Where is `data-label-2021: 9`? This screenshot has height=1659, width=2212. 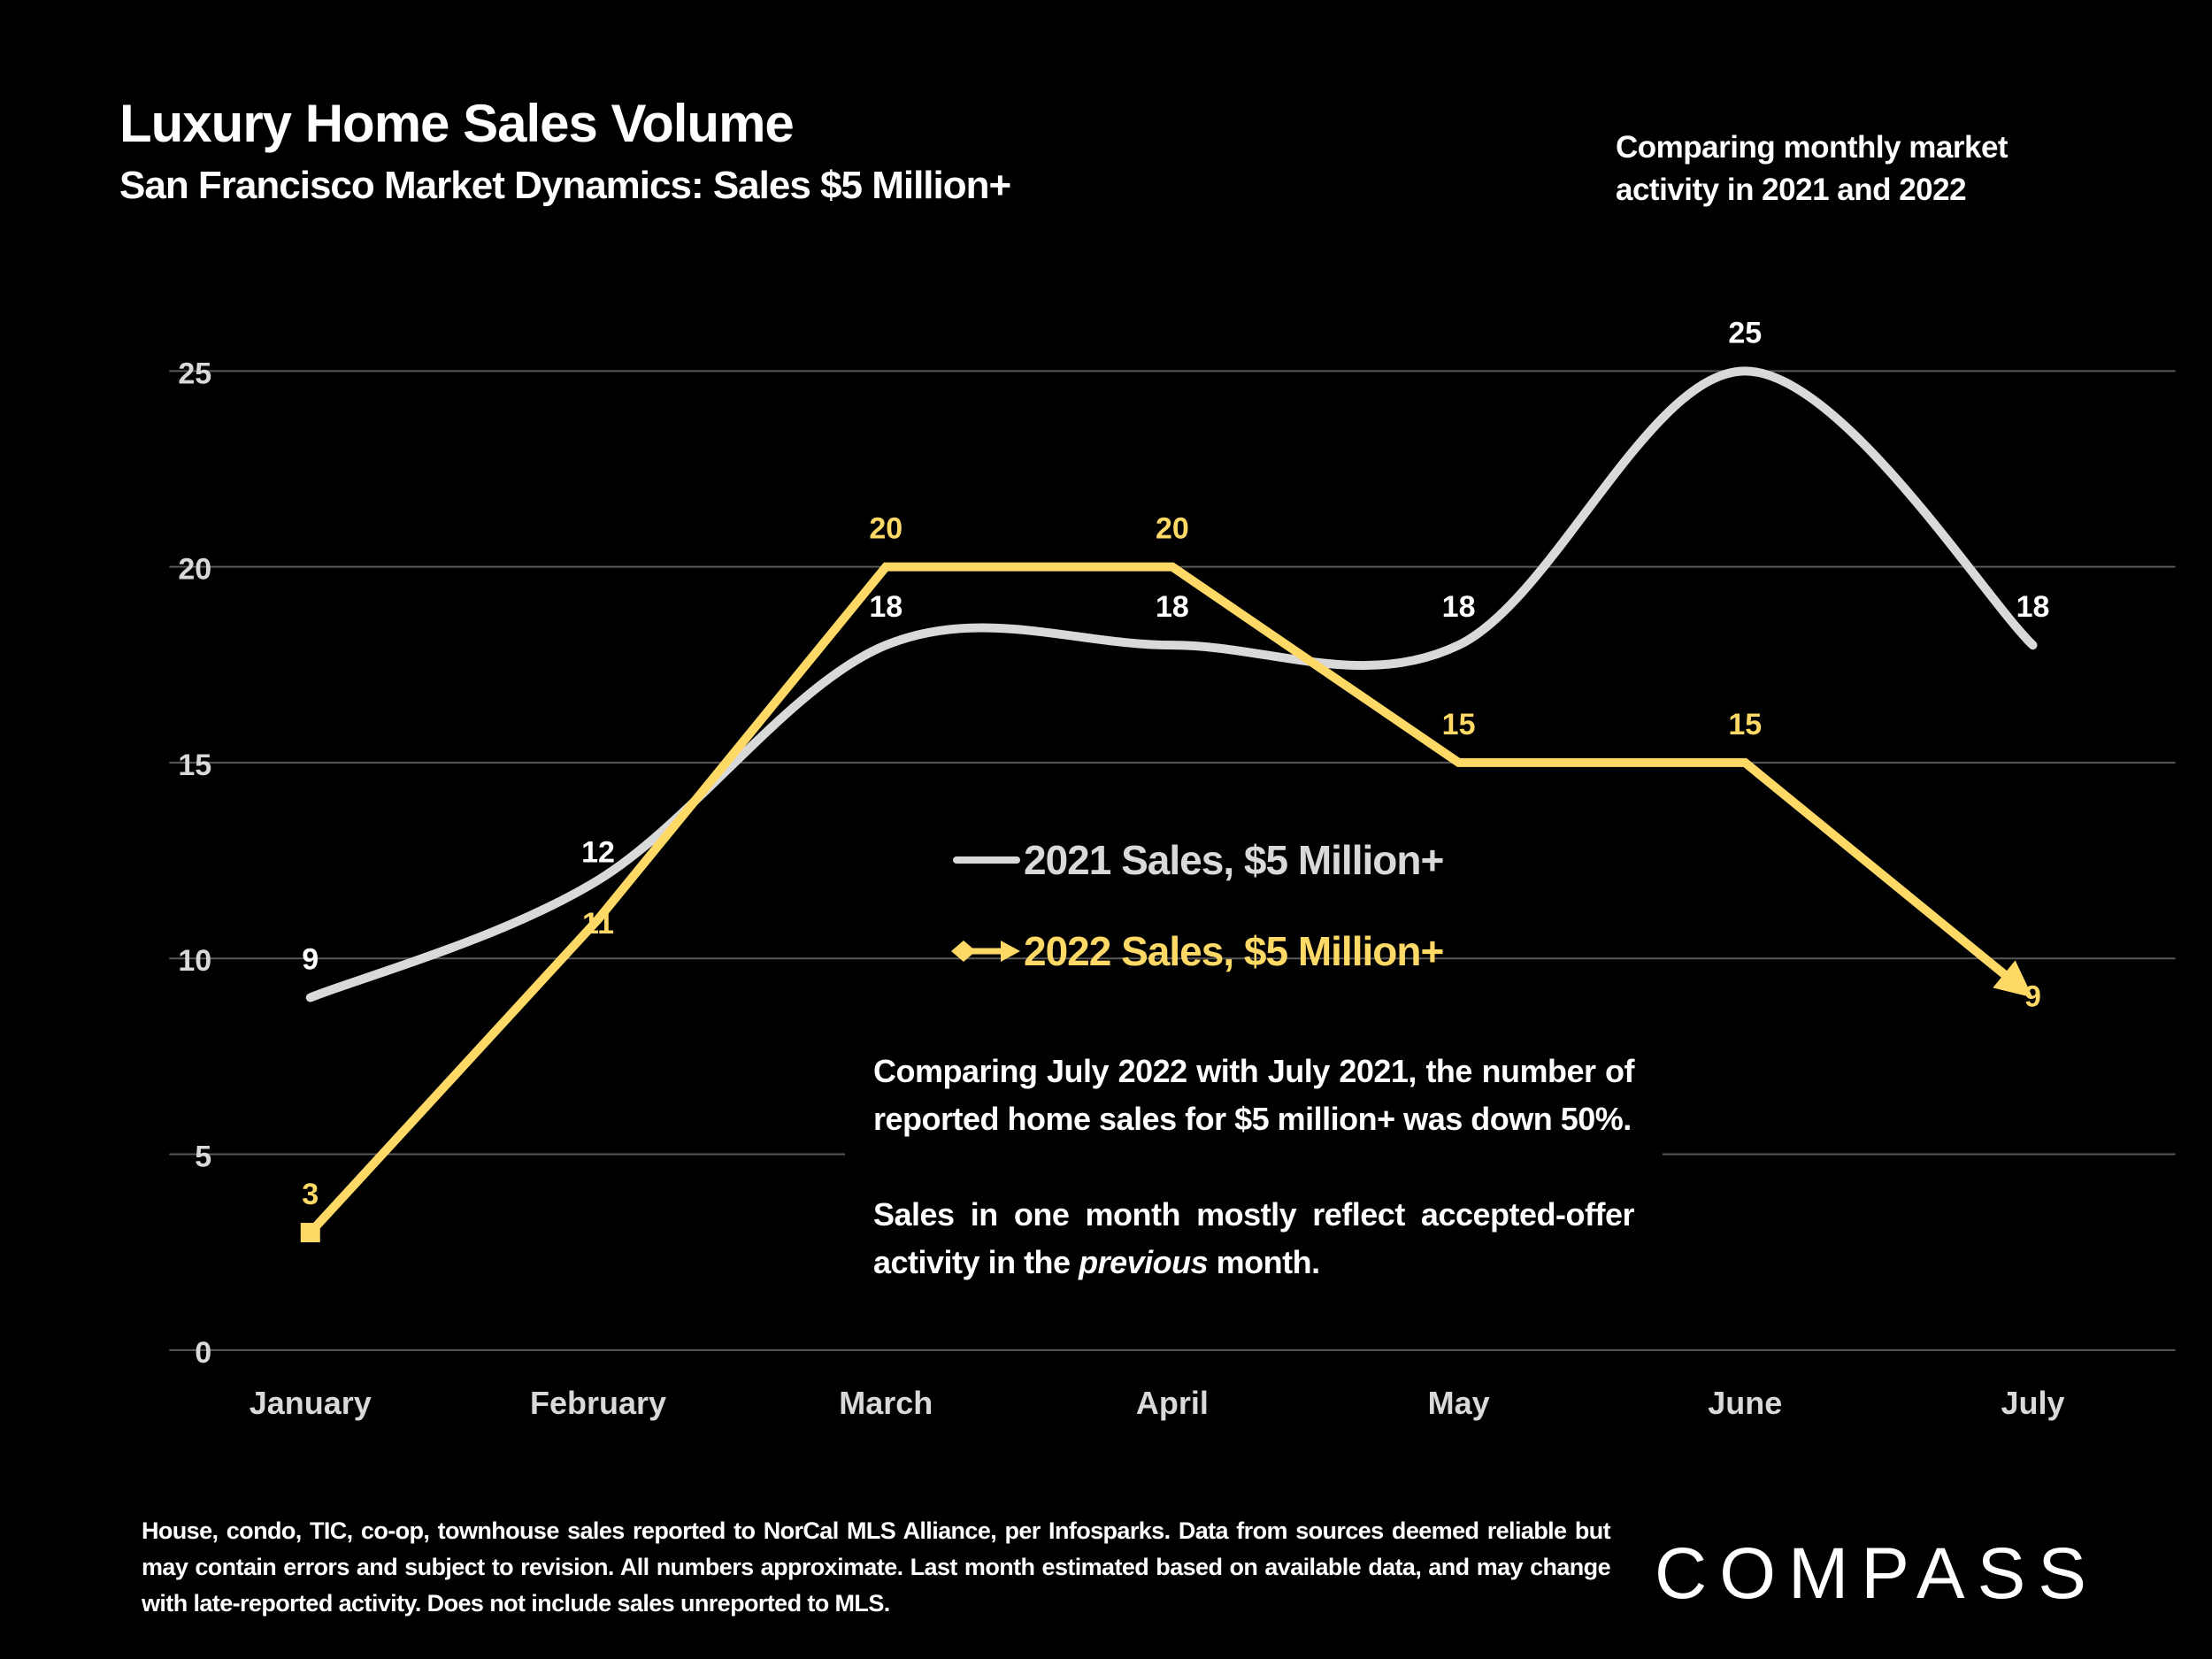
data-label-2021: 9 is located at coordinates (310, 959).